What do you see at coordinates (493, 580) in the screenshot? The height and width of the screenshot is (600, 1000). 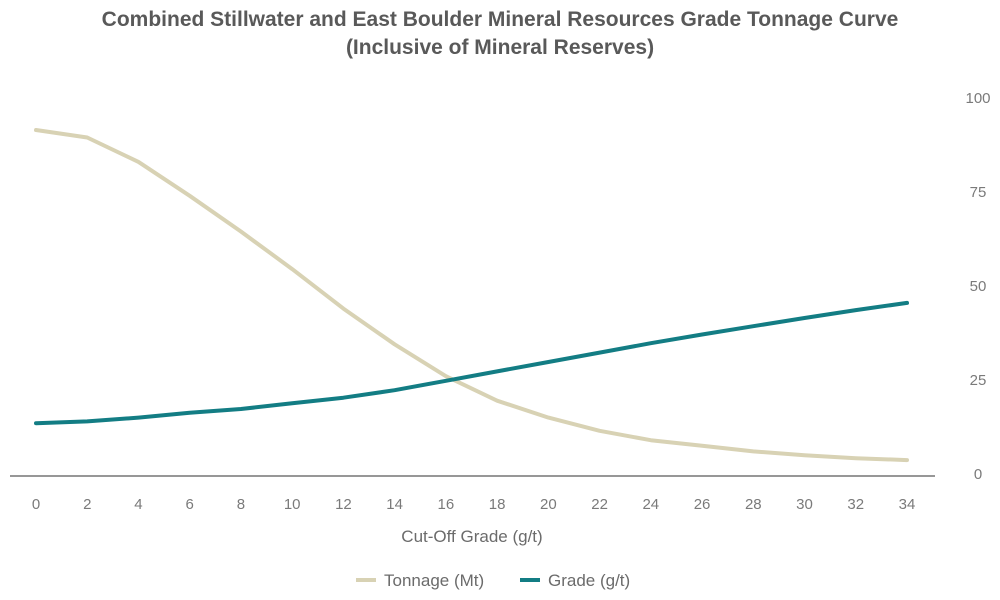 I see `legend: Tonnage (Mt) Grade (g/t)` at bounding box center [493, 580].